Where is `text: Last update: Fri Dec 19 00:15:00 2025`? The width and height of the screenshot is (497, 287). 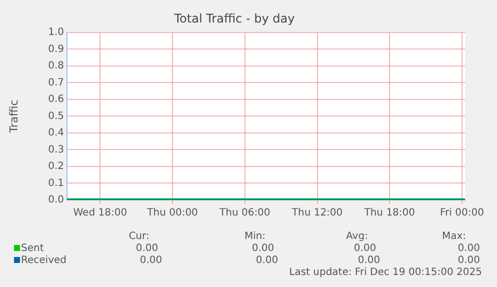
text: Last update: Fri Dec 19 00:15:00 2025 is located at coordinates (385, 273).